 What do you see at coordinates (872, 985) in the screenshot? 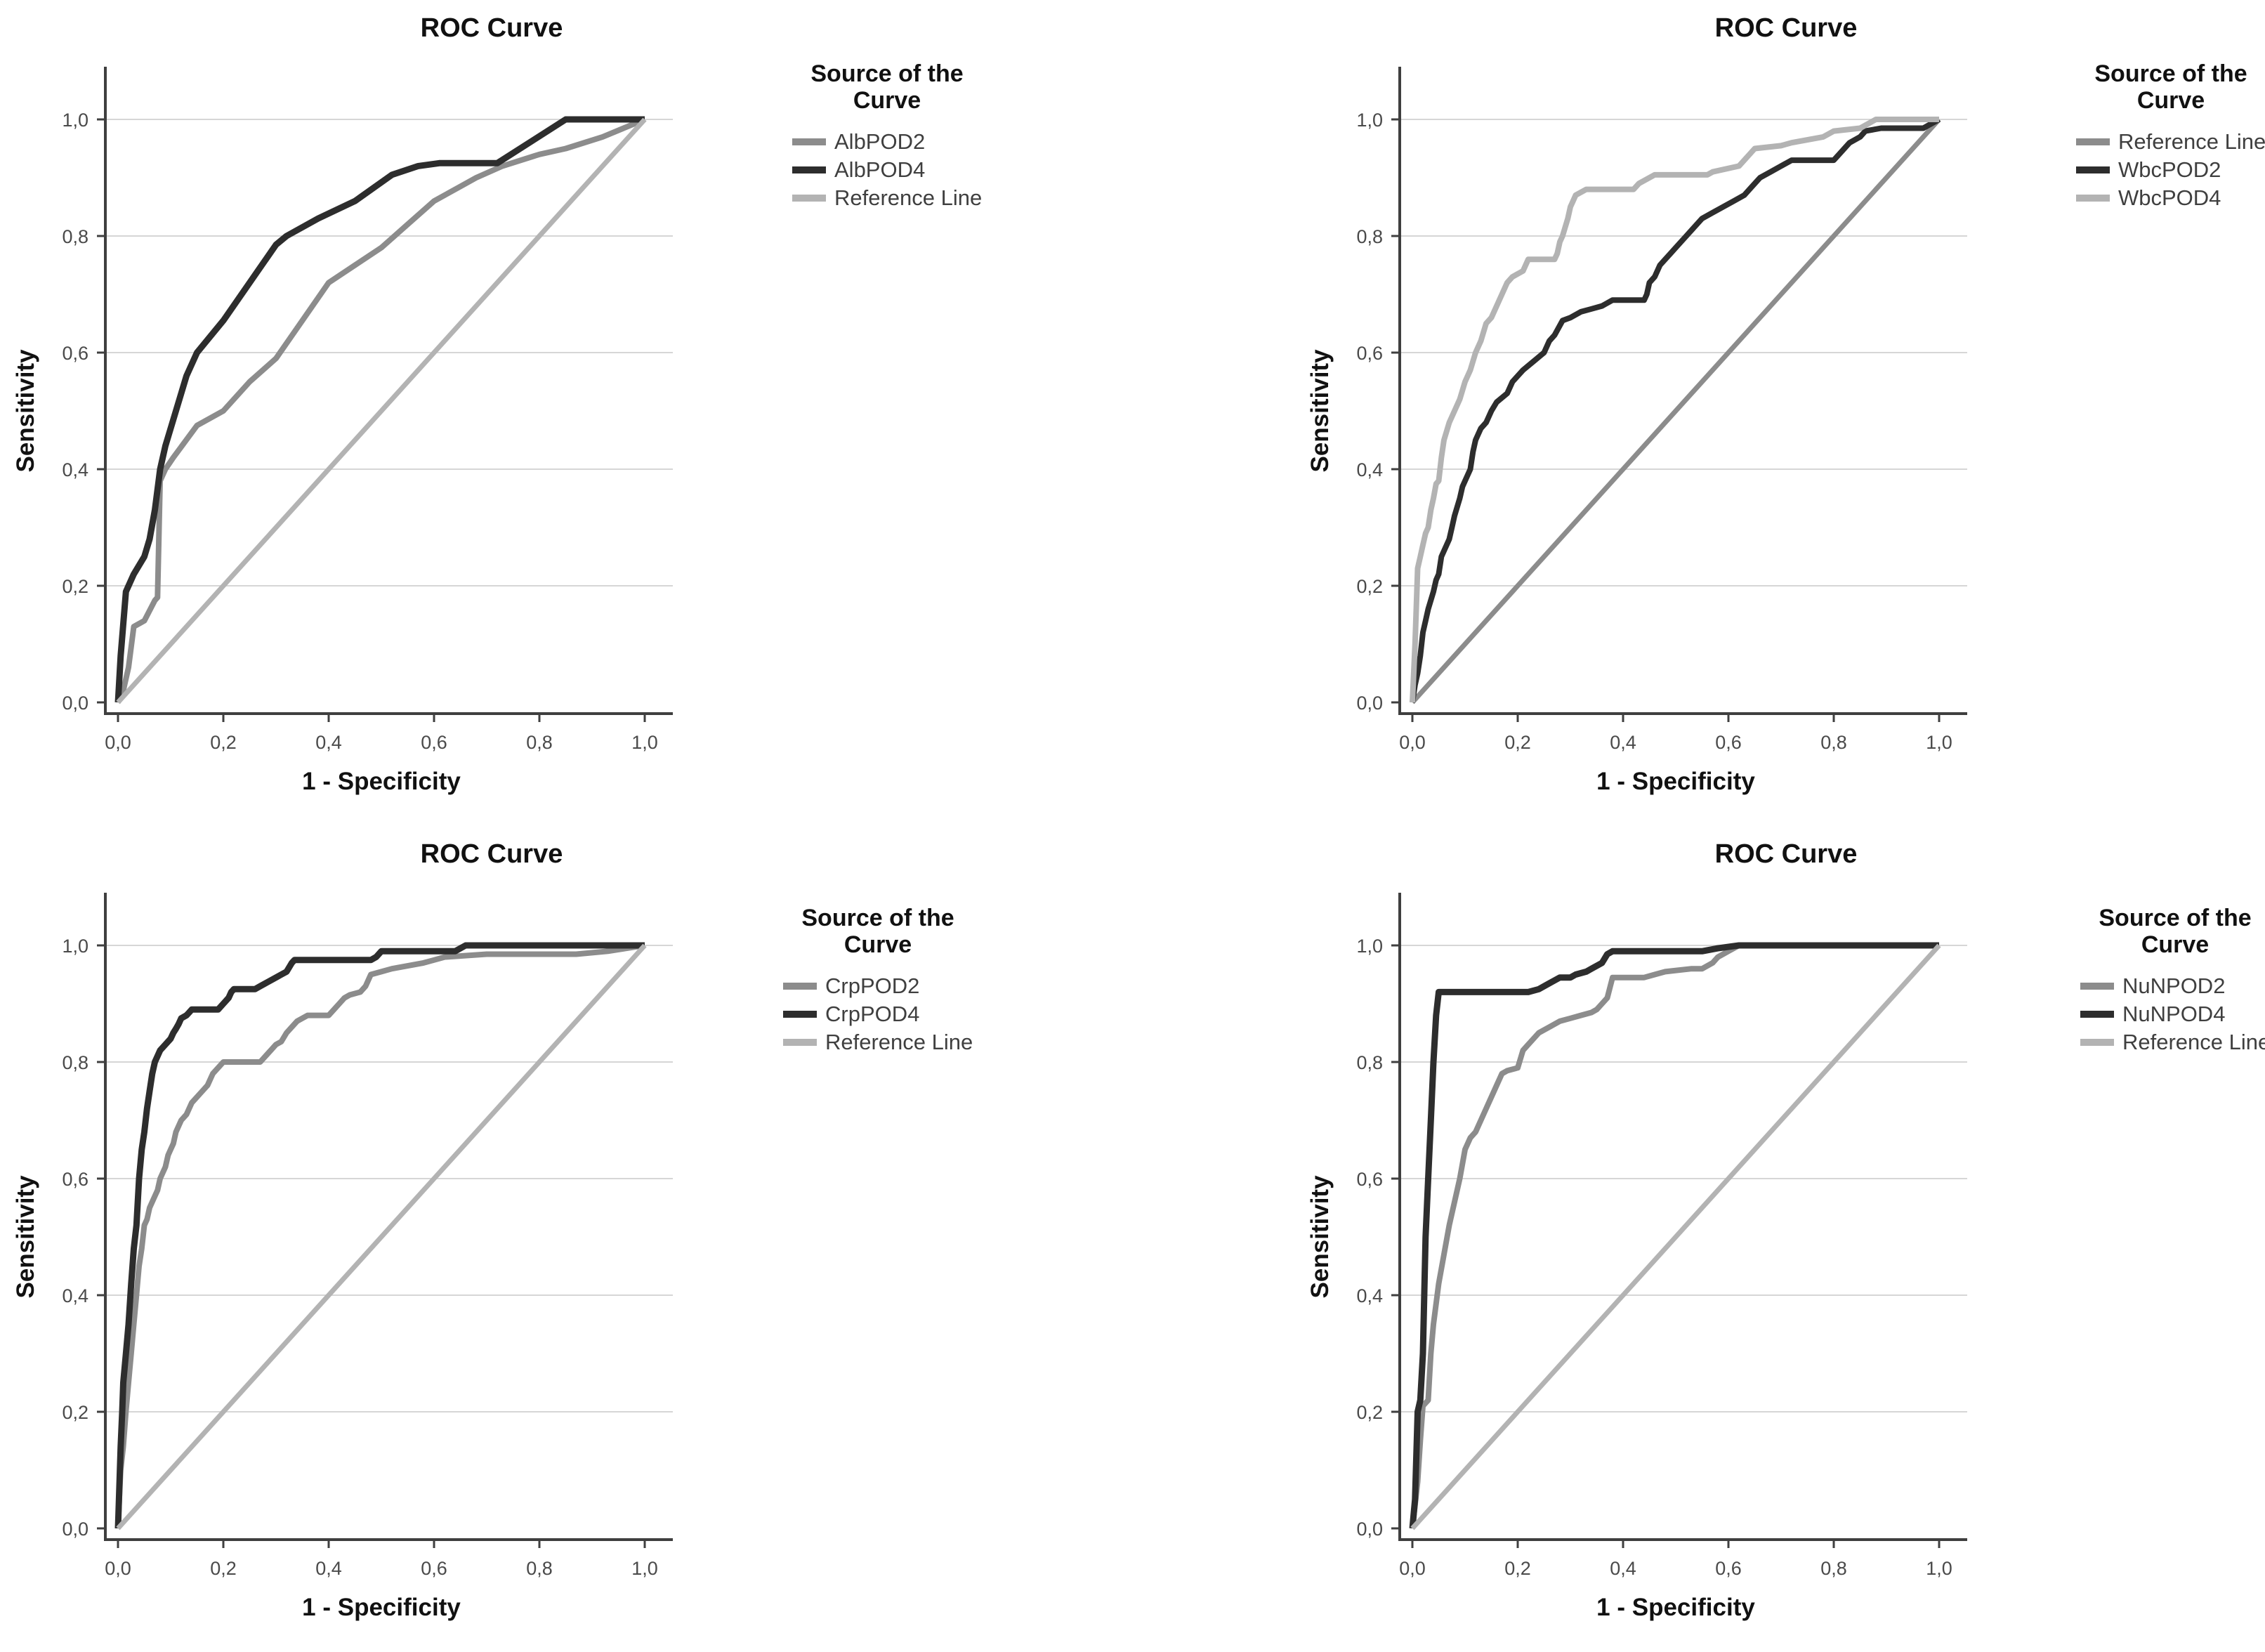
I see `legend-label: CrpPOD2` at bounding box center [872, 985].